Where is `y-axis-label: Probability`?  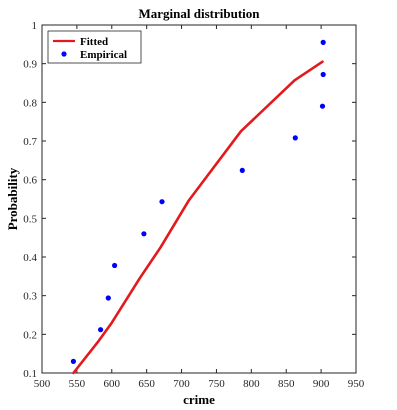
y-axis-label: Probability is located at coordinates (12, 198).